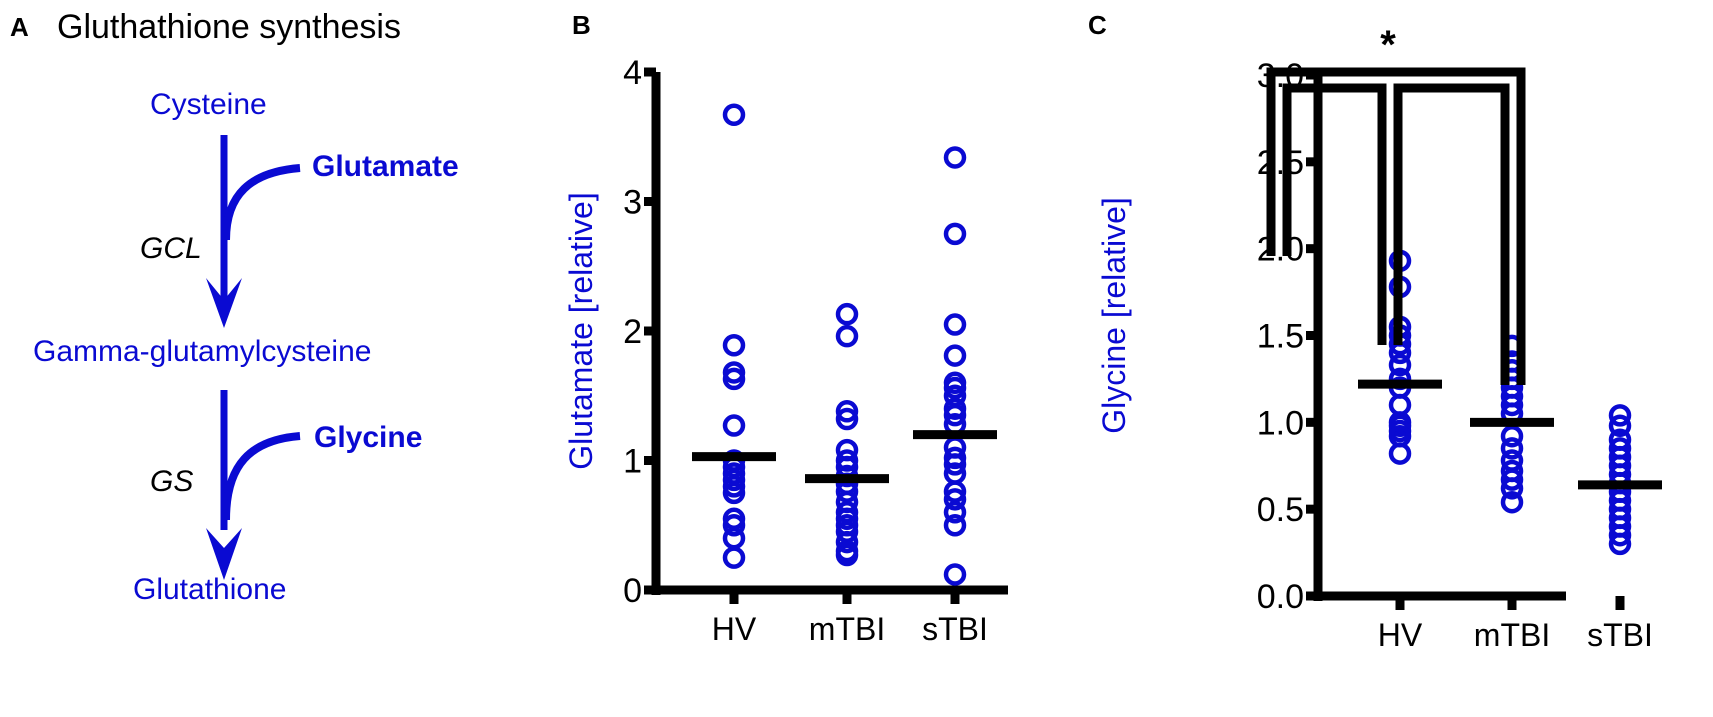  What do you see at coordinates (632, 332) in the screenshot?
I see `y-tick-label: 2` at bounding box center [632, 332].